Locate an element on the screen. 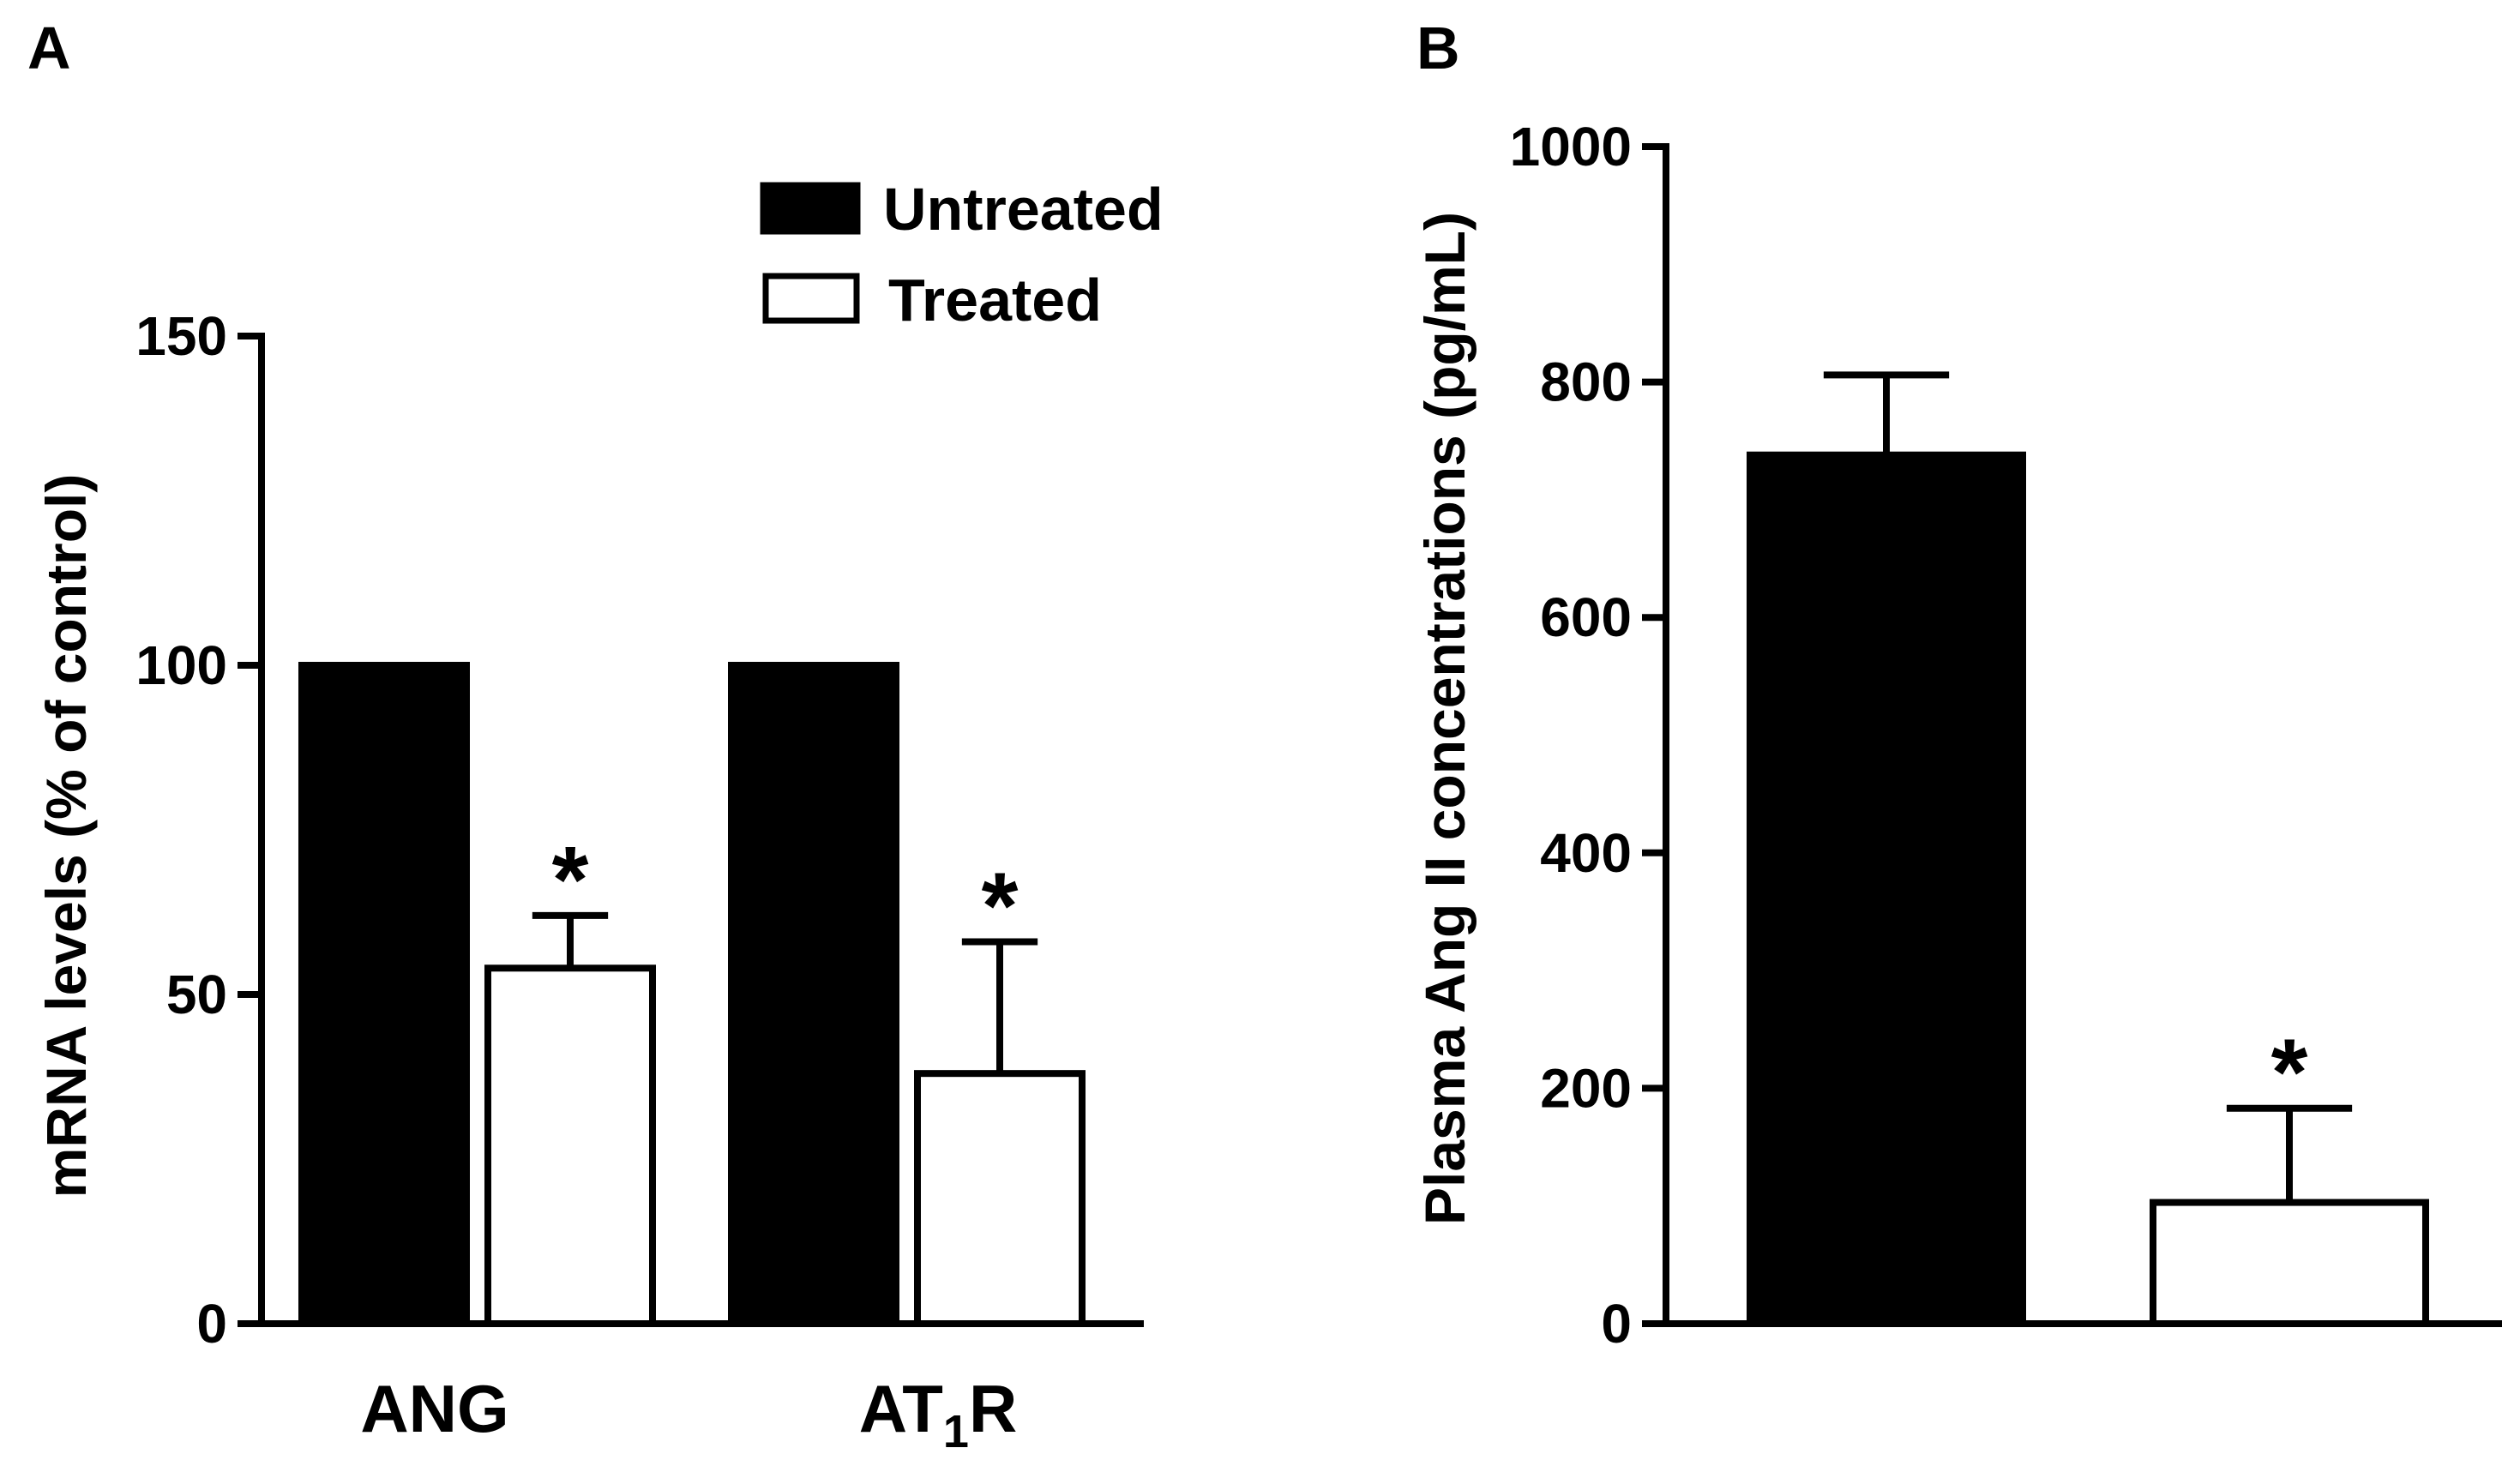 The width and height of the screenshot is (2520, 1472). panel-a-y-axis-label: mRNA levels (% of control) is located at coordinates (66, 837).